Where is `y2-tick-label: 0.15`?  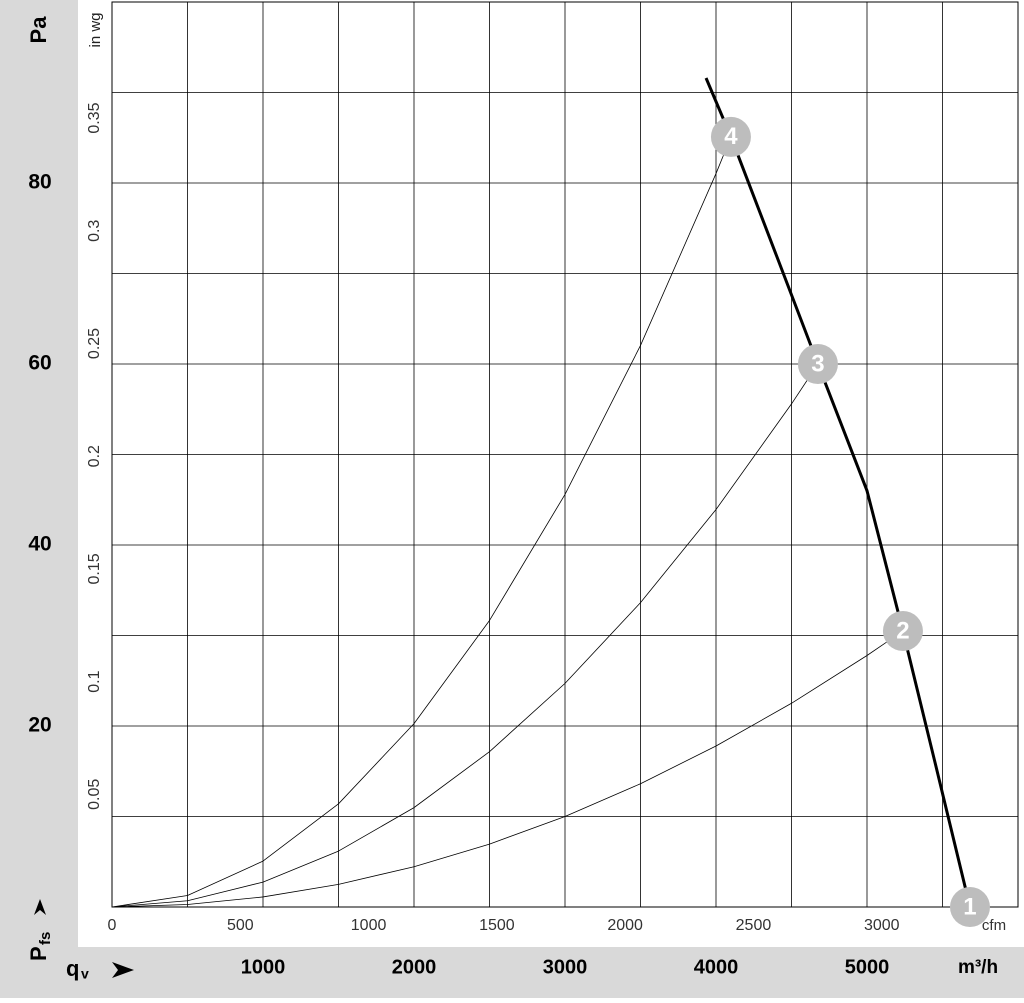
y2-tick-label: 0.15 is located at coordinates (94, 568).